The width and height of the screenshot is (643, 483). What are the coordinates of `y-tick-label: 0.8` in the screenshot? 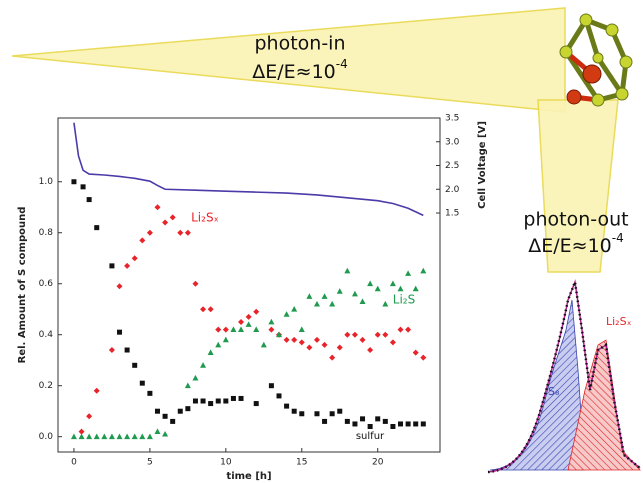 It's located at (46, 233).